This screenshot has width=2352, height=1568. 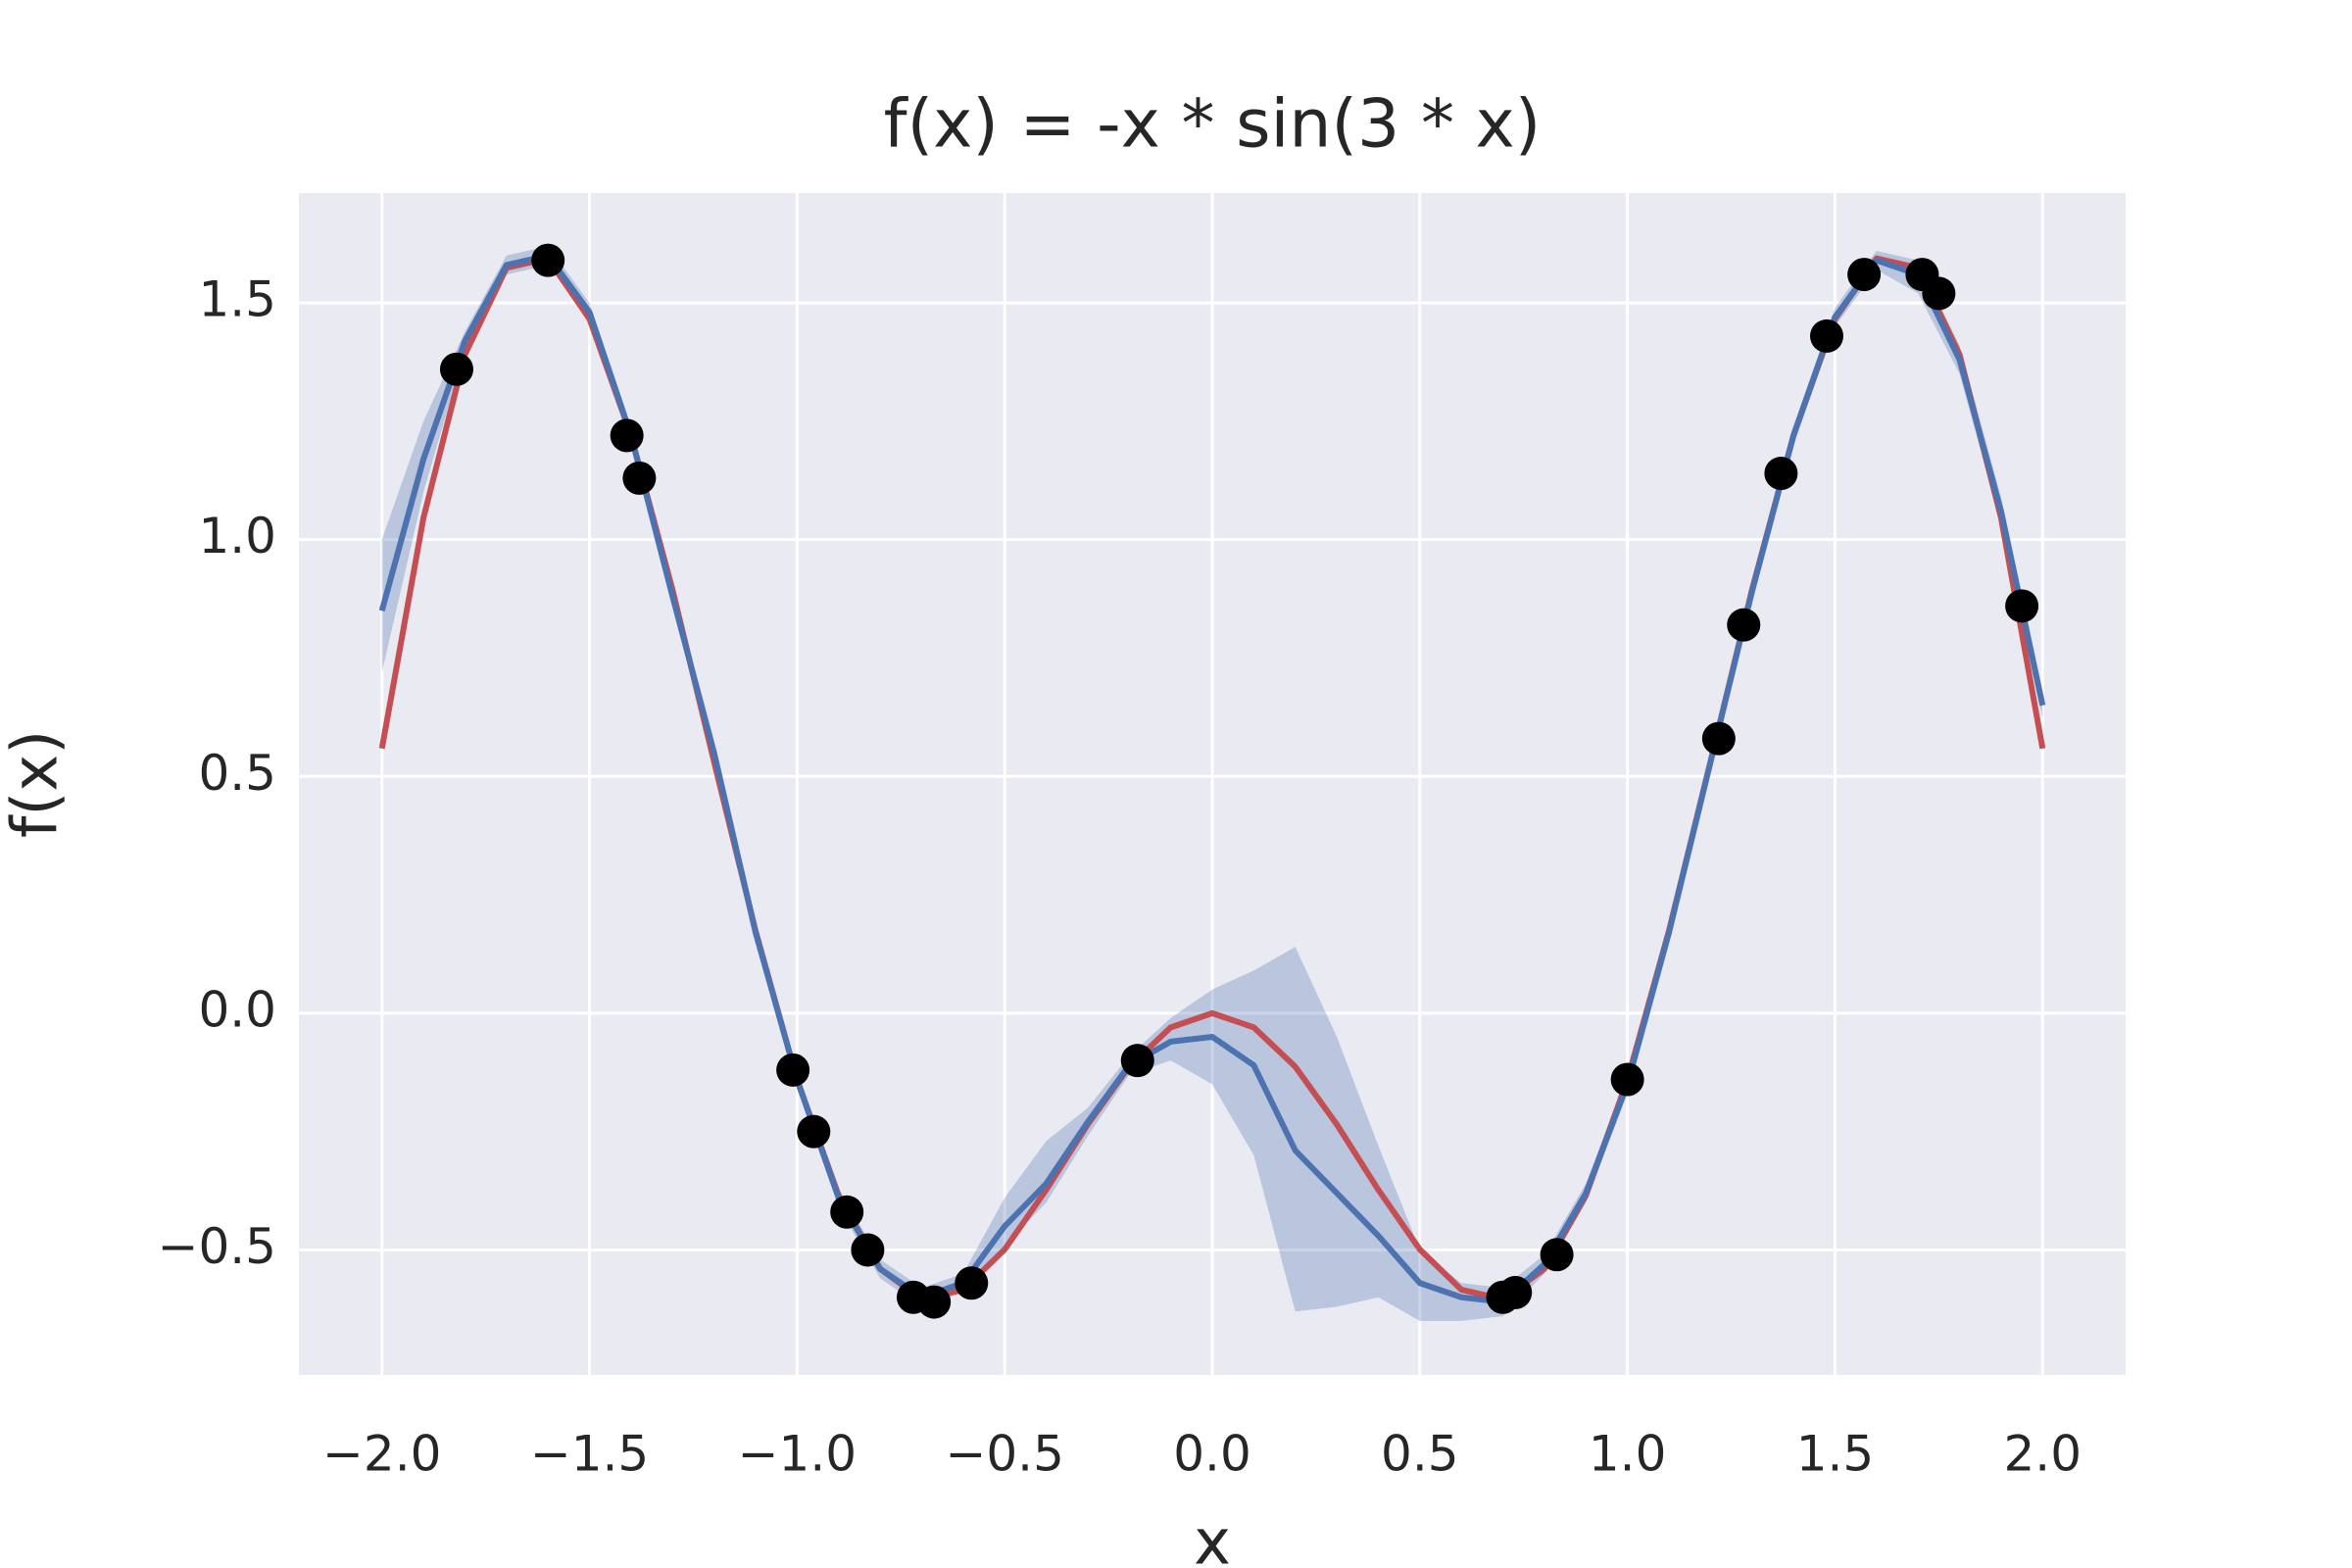 What do you see at coordinates (237, 1009) in the screenshot?
I see `y-tick-label: 0.0` at bounding box center [237, 1009].